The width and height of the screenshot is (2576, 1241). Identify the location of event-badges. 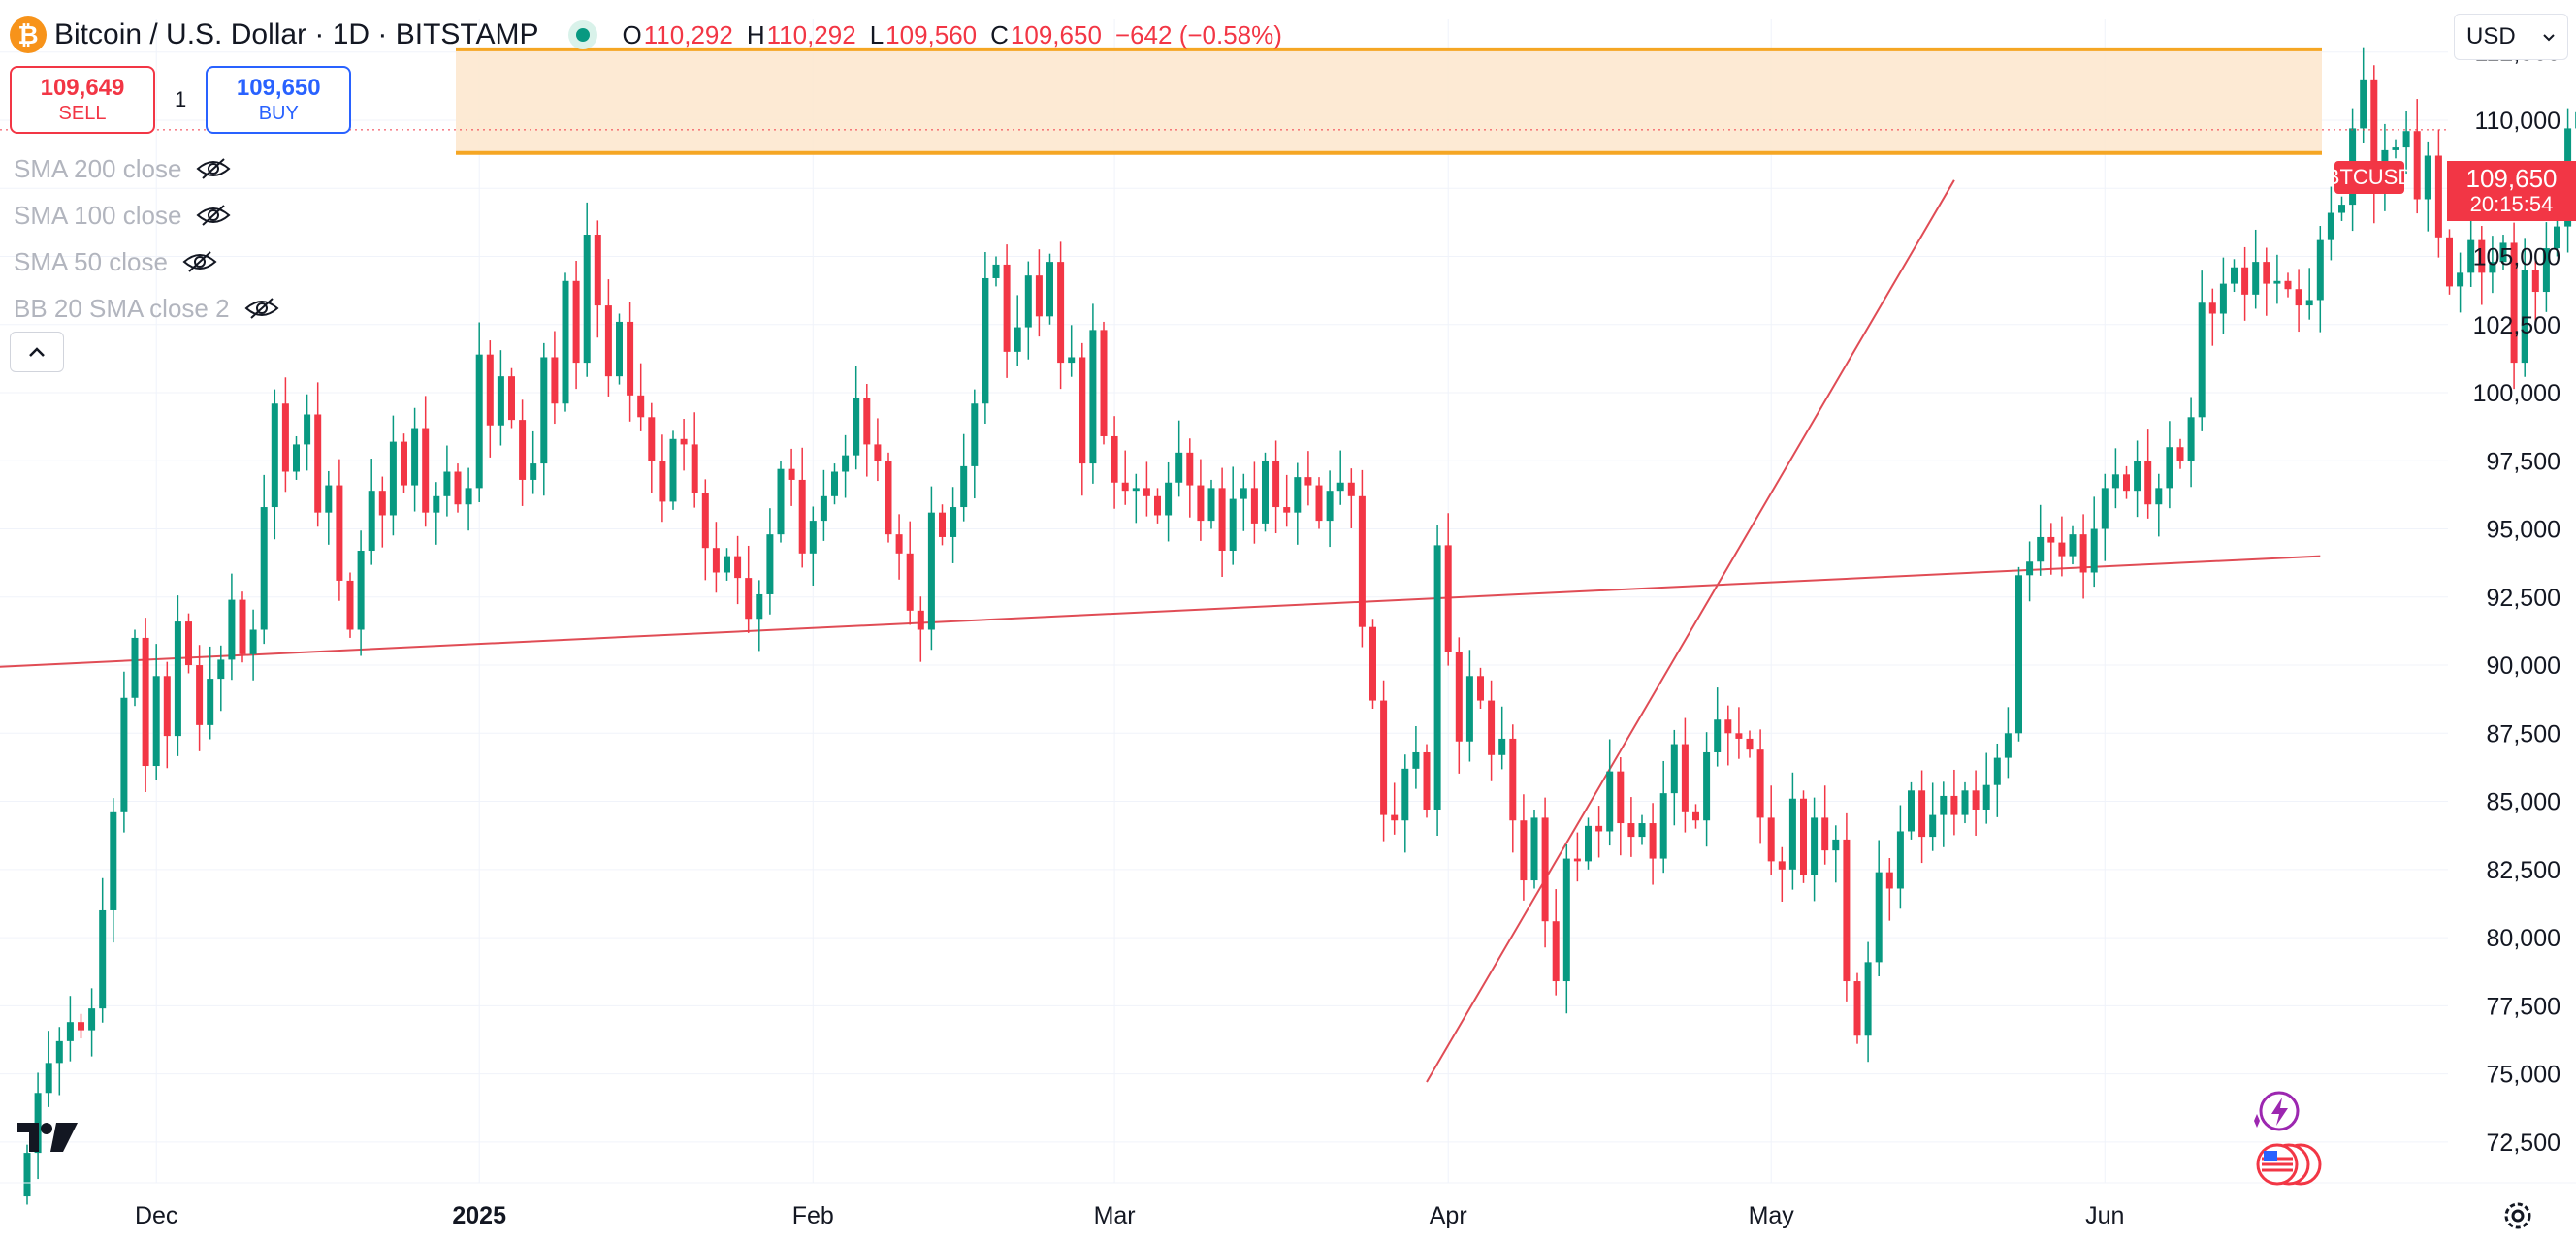
(2289, 1140).